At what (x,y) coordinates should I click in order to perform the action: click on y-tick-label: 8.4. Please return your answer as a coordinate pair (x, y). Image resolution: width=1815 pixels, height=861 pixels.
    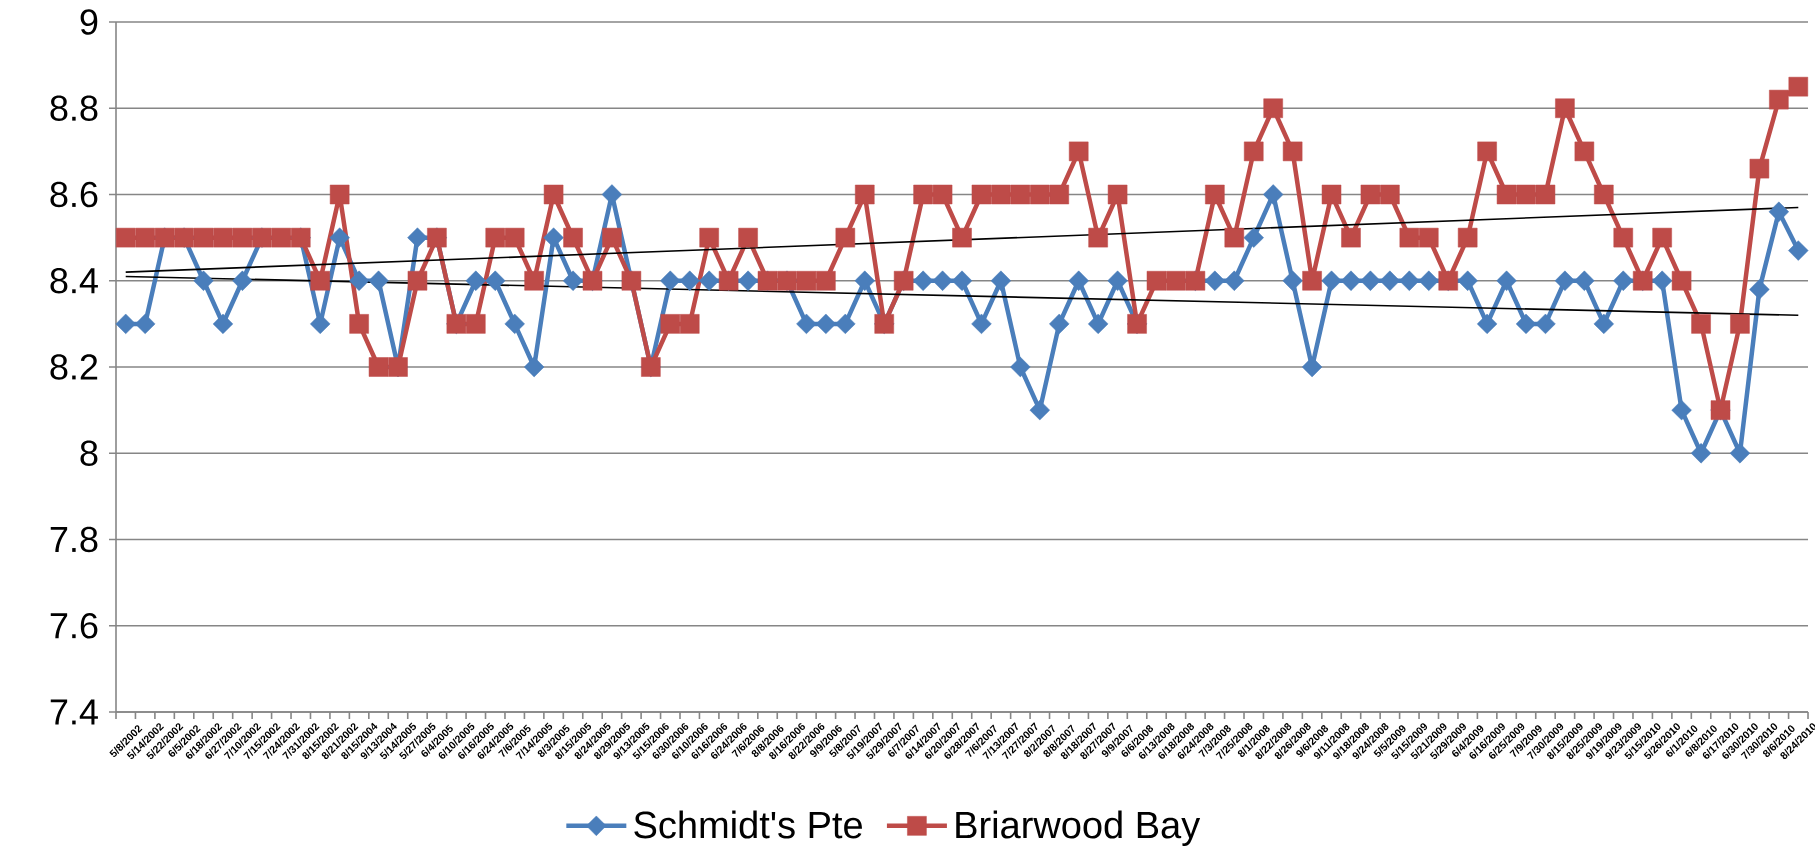
    Looking at the image, I should click on (74, 281).